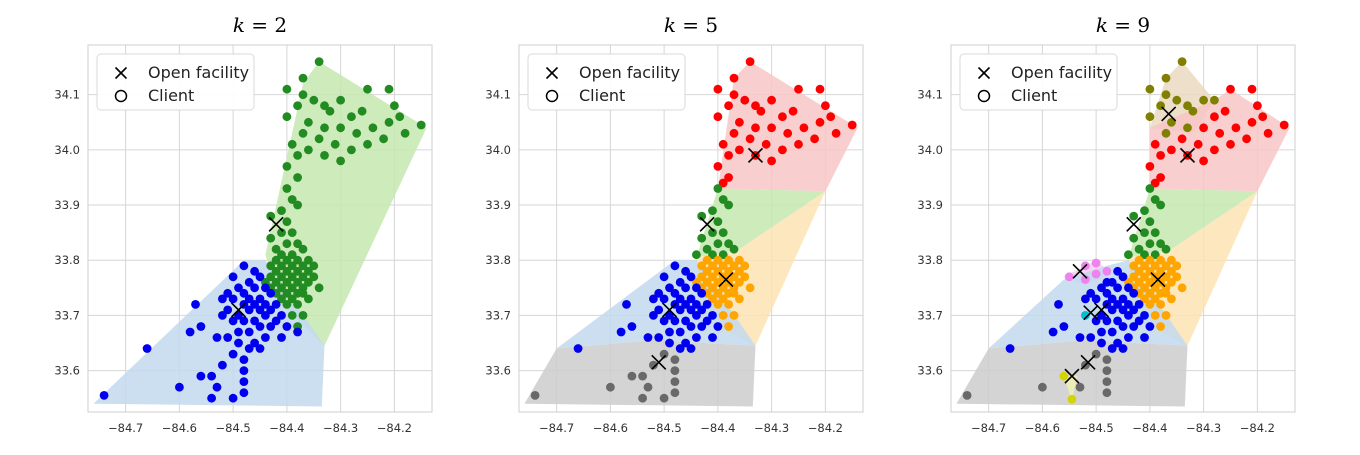 The image size is (1360, 455). What do you see at coordinates (175, 82) in the screenshot?
I see `legend: Open facility Client` at bounding box center [175, 82].